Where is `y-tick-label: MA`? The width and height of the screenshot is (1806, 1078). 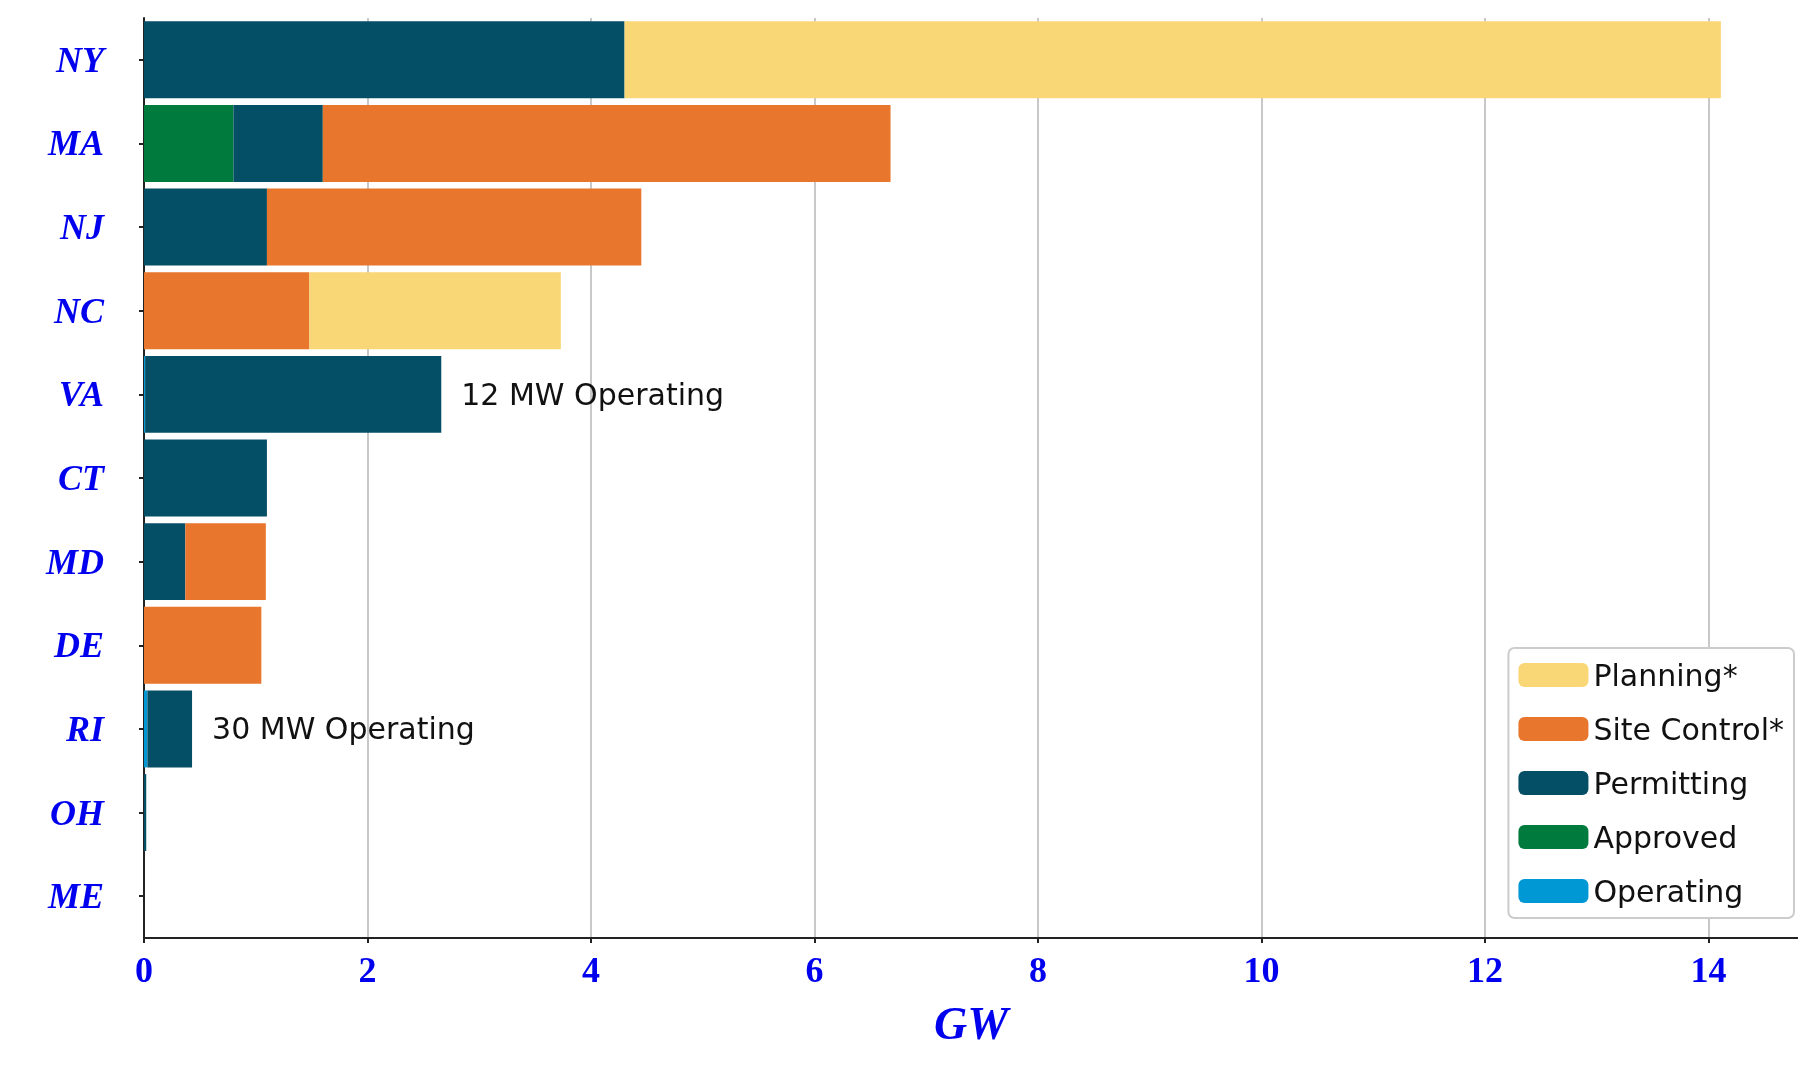
y-tick-label: MA is located at coordinates (75, 143).